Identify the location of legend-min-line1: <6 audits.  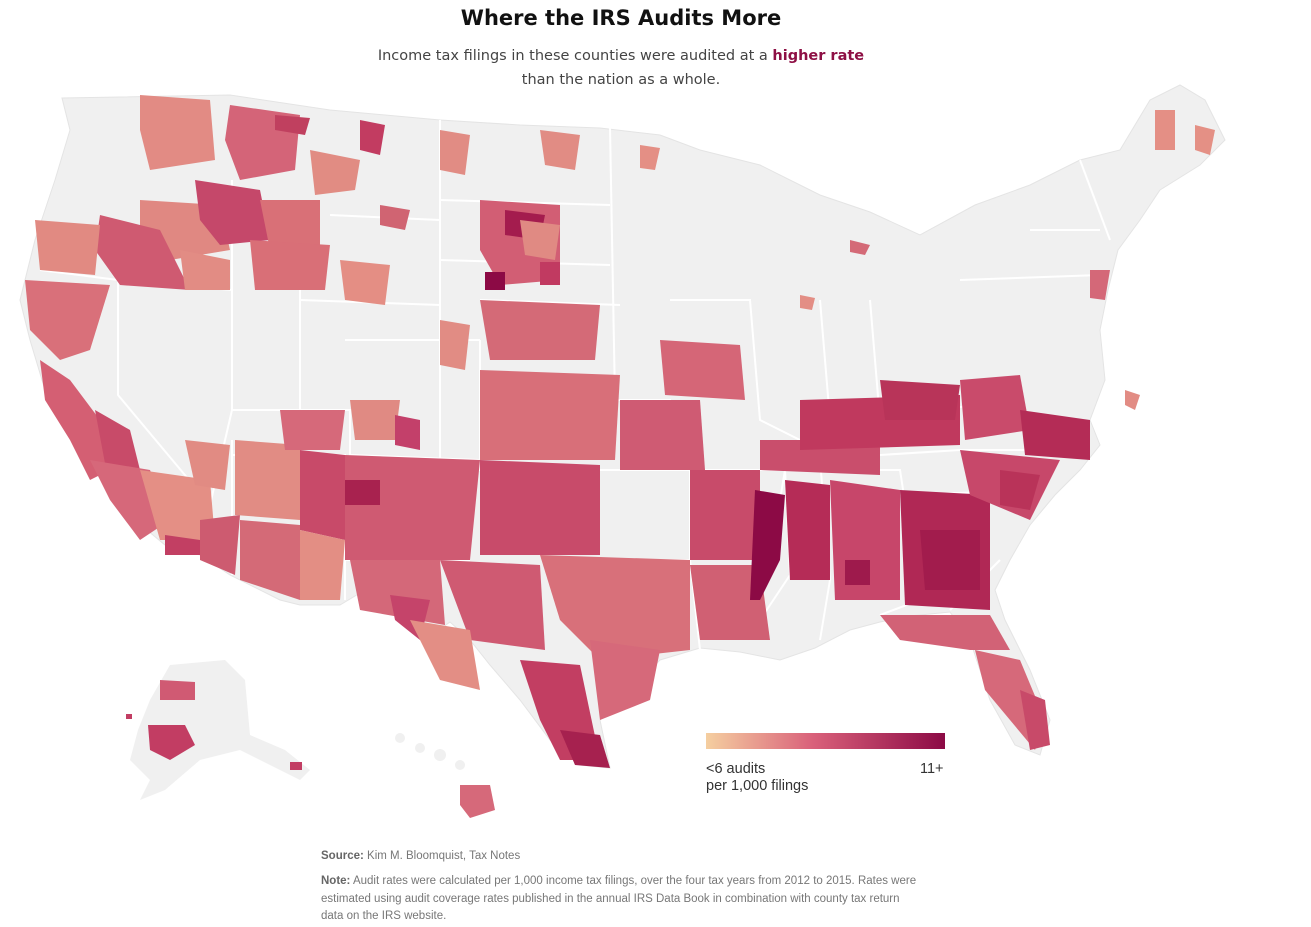
(736, 769).